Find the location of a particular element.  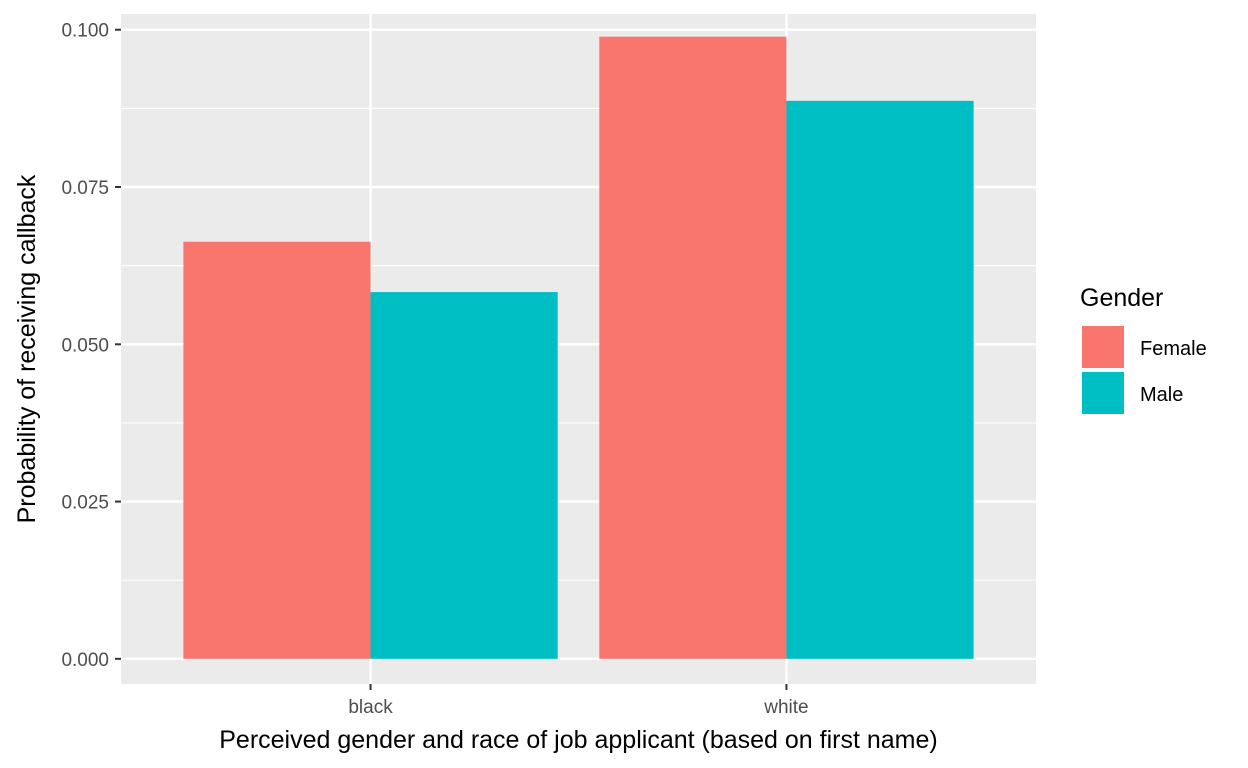

x-tick-label-black: black is located at coordinates (370, 707).